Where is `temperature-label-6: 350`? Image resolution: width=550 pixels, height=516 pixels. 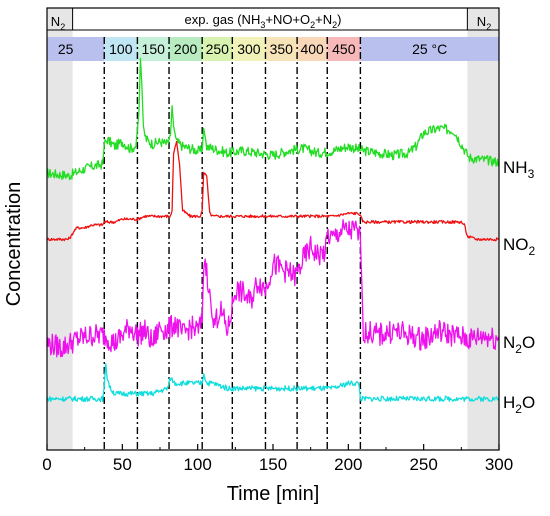
temperature-label-6: 350 is located at coordinates (282, 49).